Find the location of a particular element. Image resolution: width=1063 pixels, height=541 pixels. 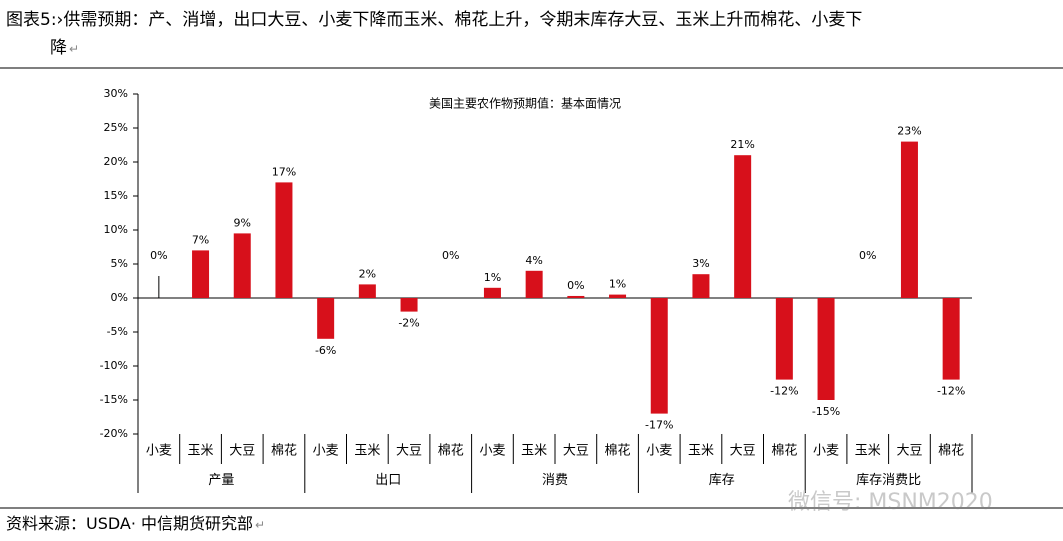

y-tick-label: 0% is located at coordinates (119, 297).